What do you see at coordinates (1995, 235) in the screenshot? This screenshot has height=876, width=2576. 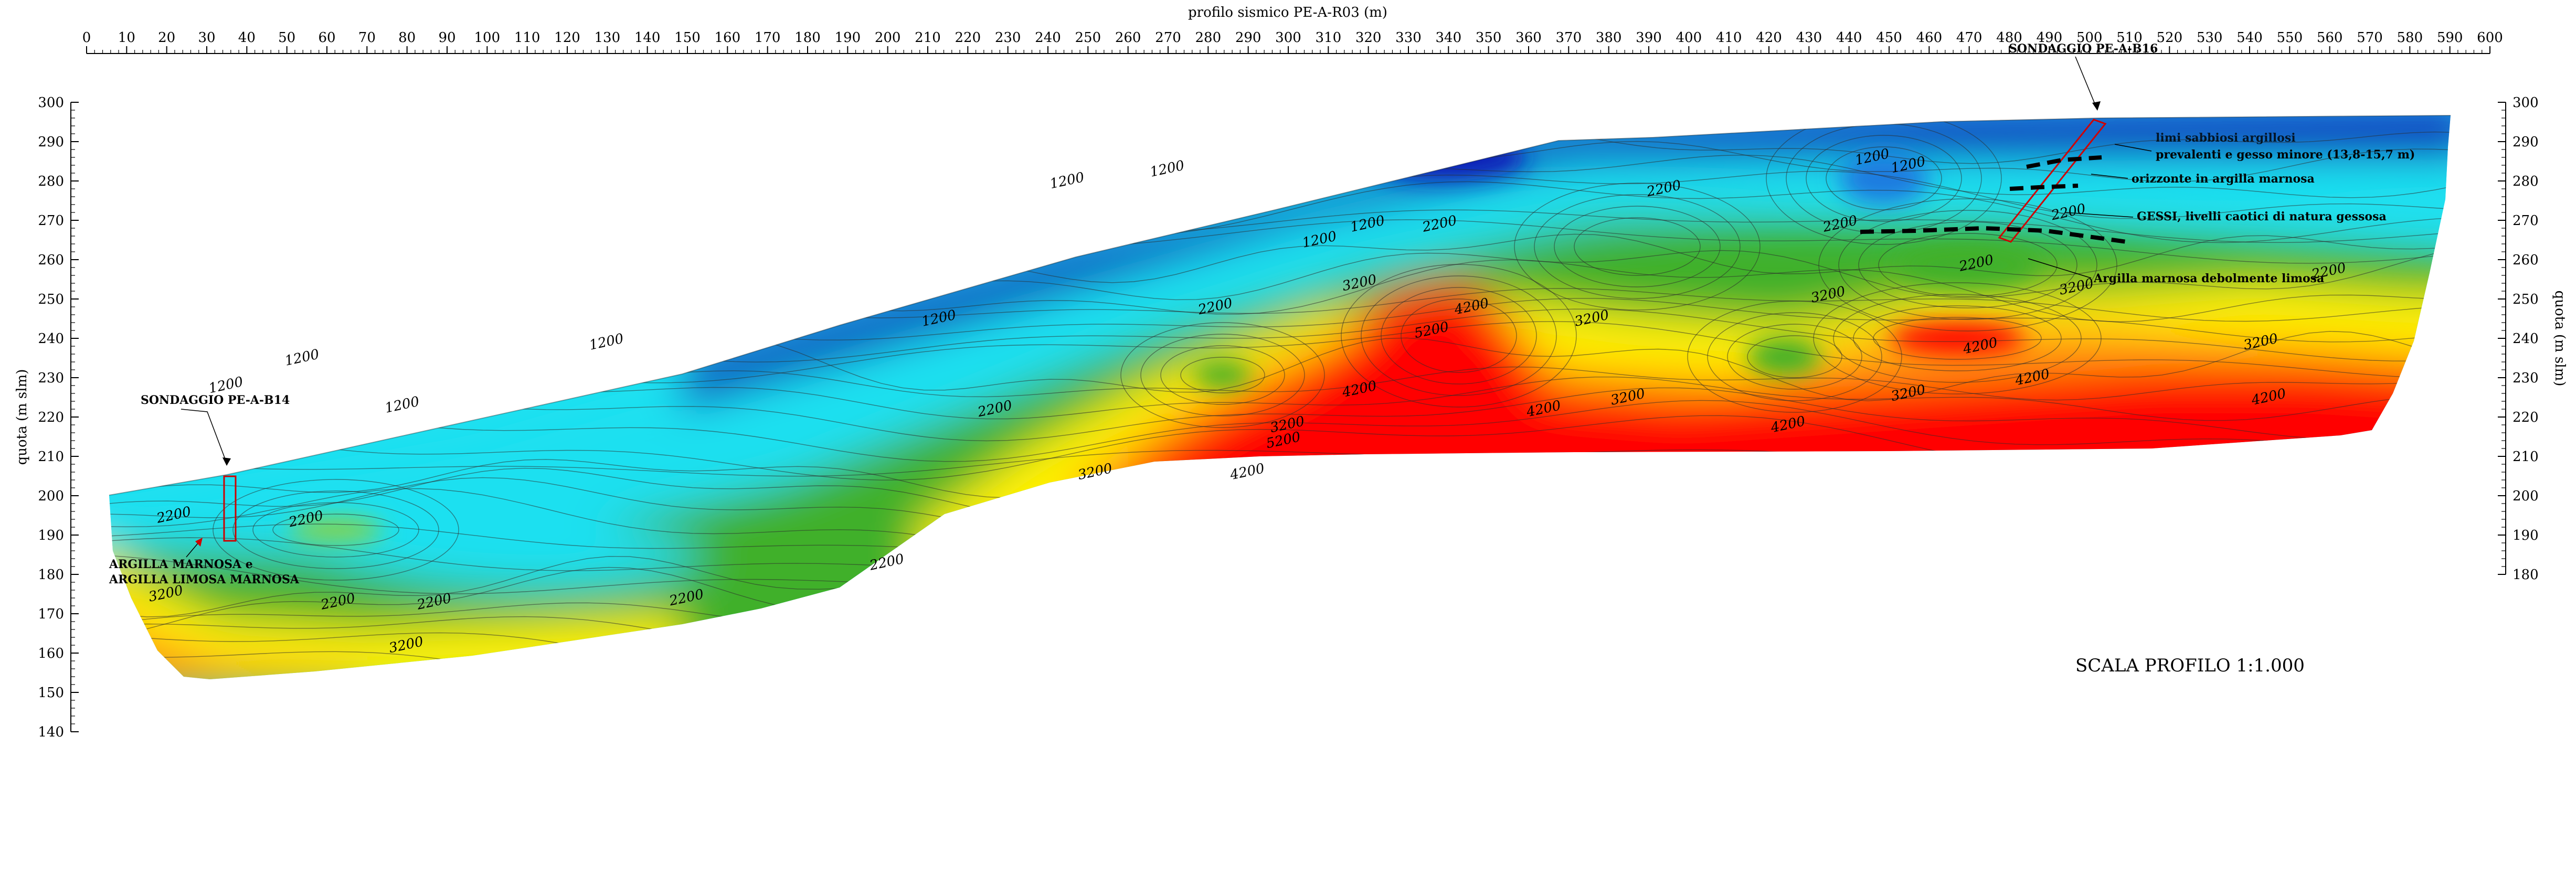 I see `horizon-gessi` at bounding box center [1995, 235].